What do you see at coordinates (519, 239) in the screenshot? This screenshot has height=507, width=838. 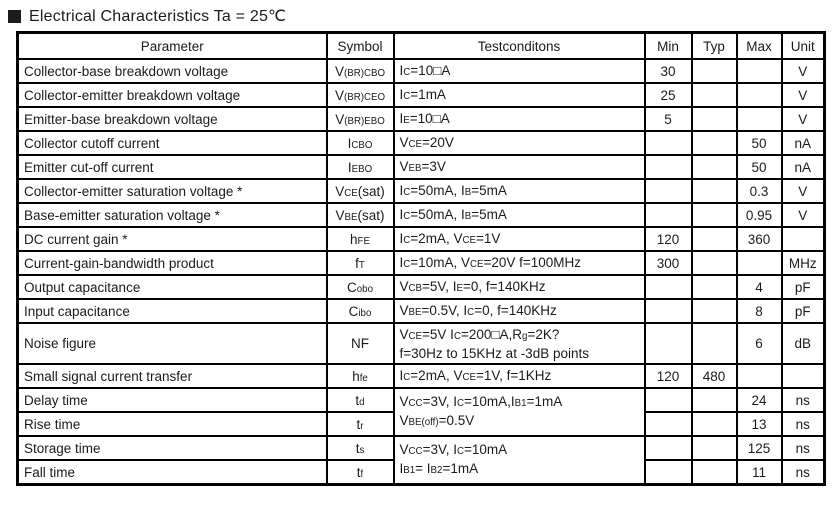 I see `test-condition-cell: IC=2mA, VCE=1V` at bounding box center [519, 239].